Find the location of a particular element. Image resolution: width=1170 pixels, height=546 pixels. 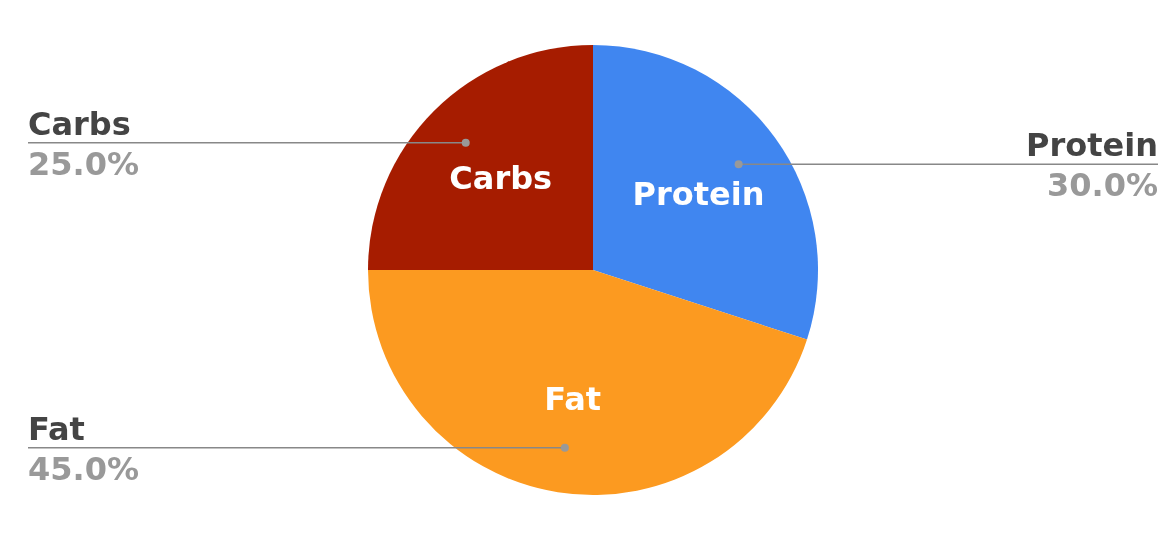

data-label: 45.0% is located at coordinates (84, 468).